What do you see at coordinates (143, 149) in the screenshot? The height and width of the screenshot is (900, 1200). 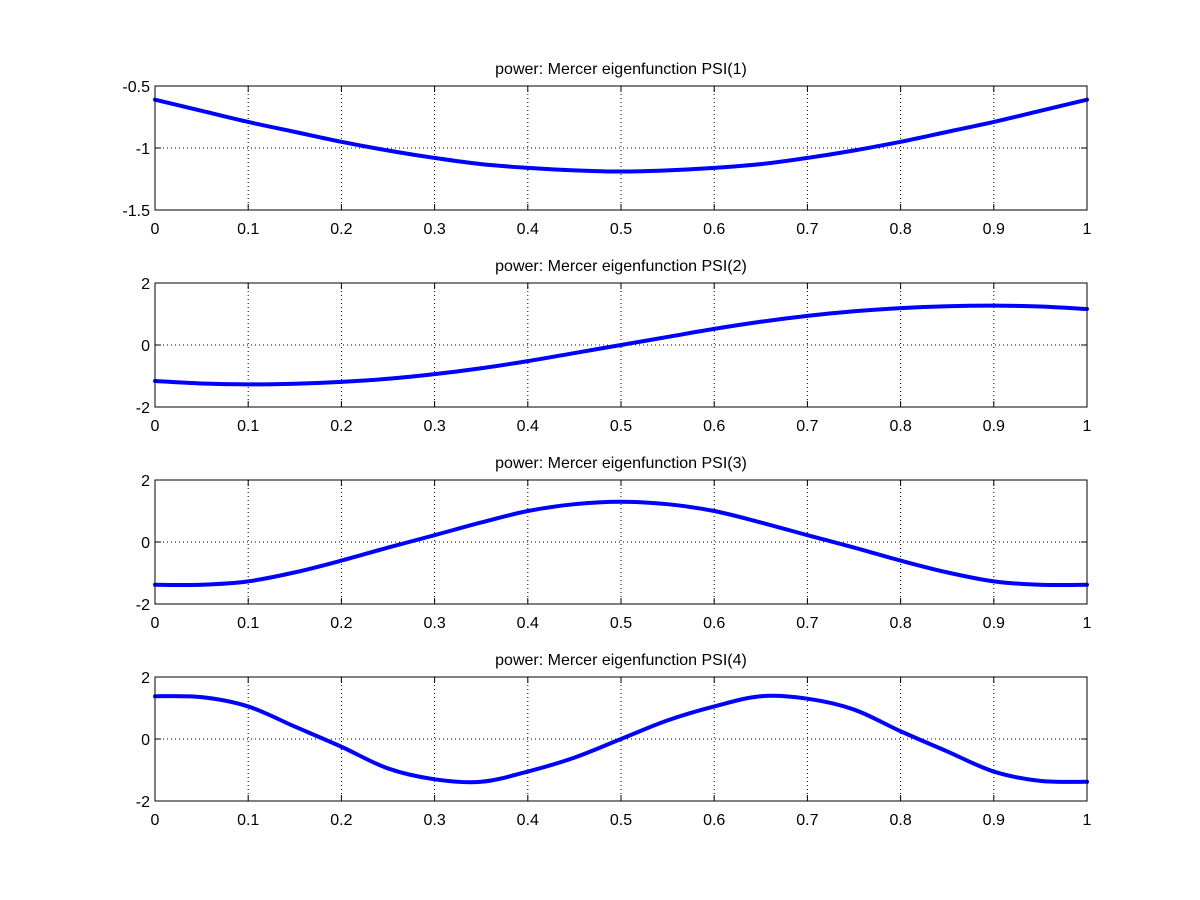 I see `y-tick-label: -1` at bounding box center [143, 149].